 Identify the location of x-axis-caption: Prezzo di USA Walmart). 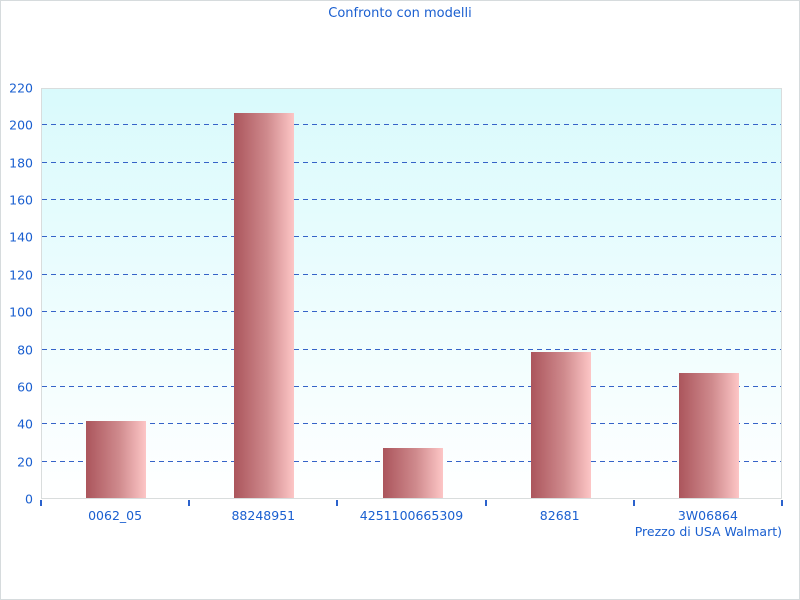
(708, 531).